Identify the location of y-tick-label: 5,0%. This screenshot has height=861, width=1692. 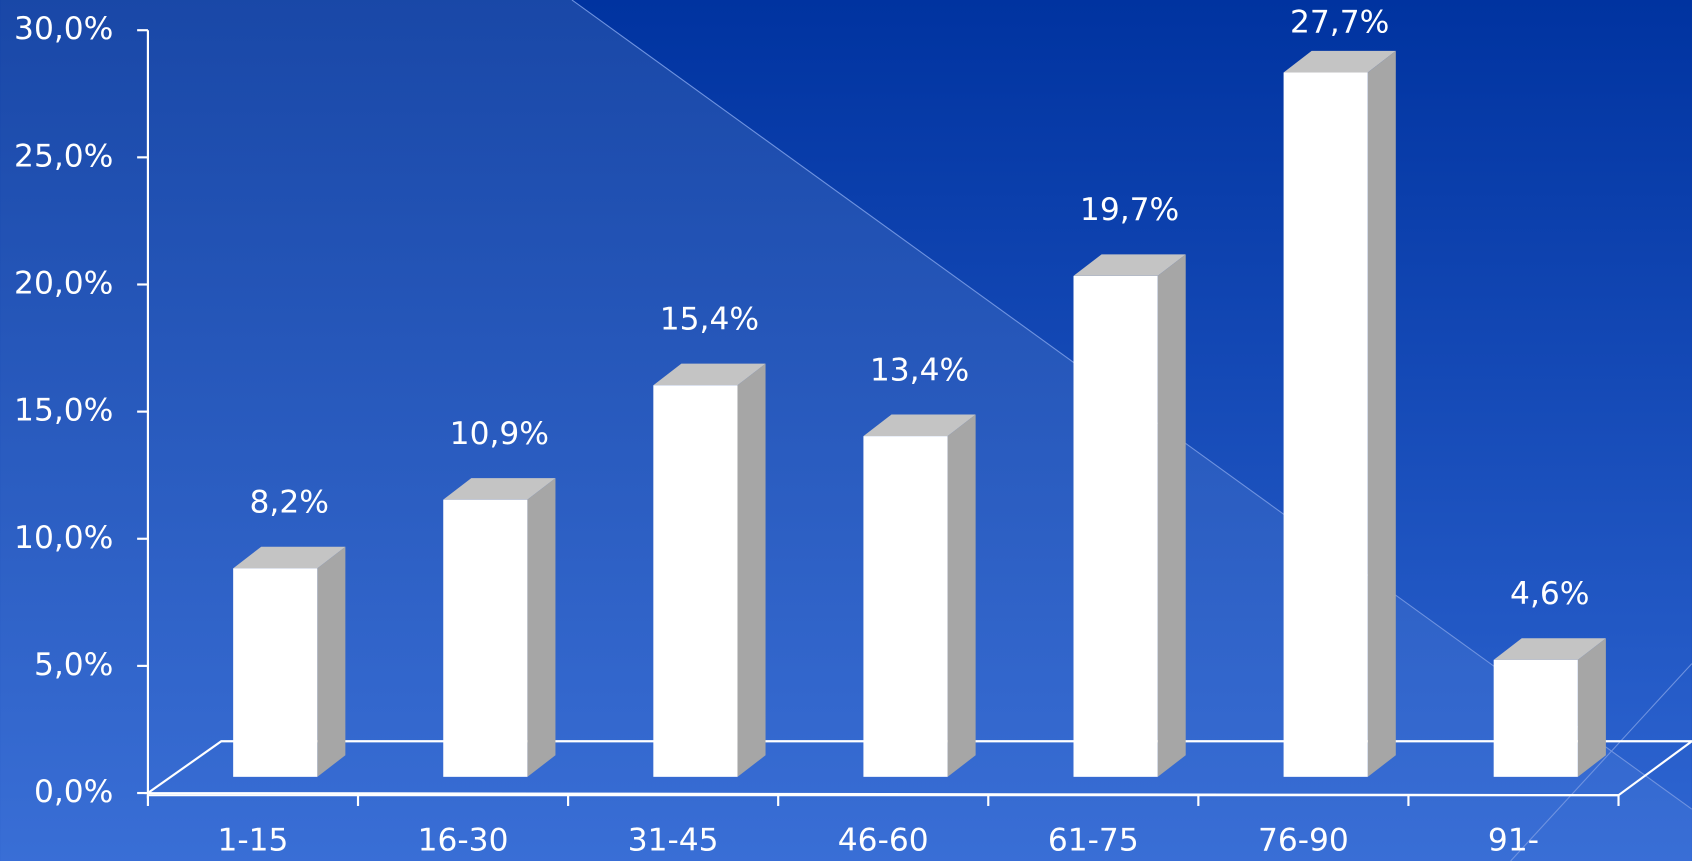
(73, 665).